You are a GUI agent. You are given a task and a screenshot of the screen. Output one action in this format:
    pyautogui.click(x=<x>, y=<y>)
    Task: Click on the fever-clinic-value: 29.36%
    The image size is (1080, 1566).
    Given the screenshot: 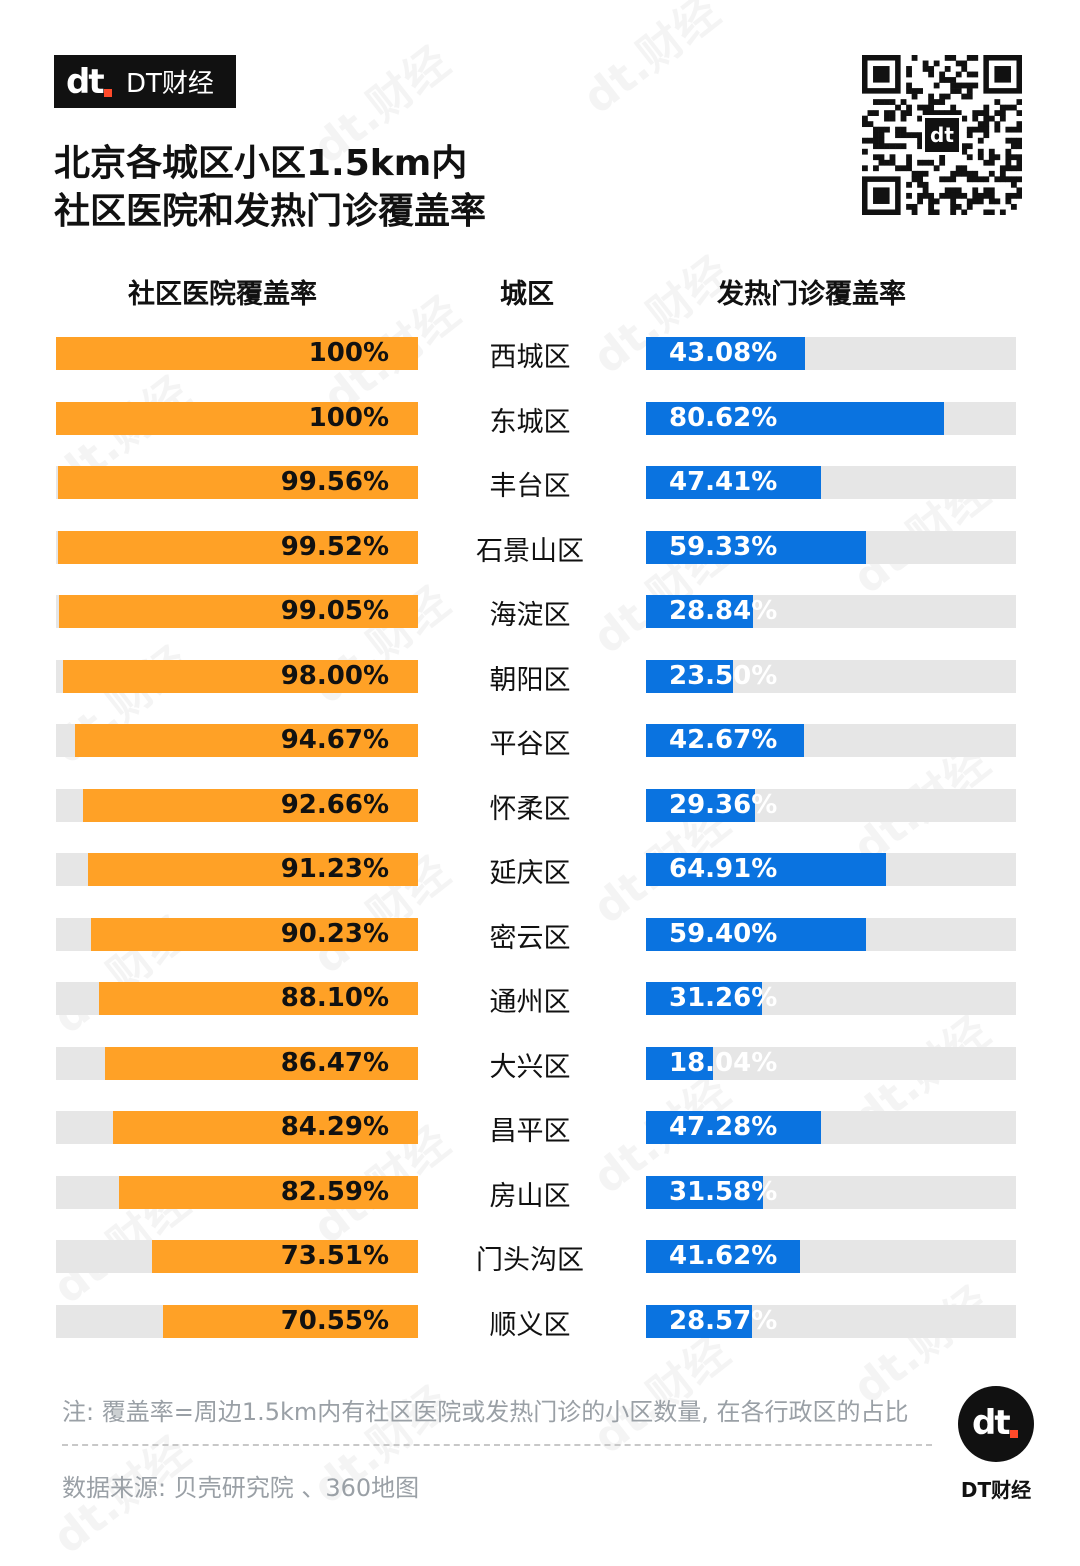 What is the action you would take?
    pyautogui.click(x=723, y=805)
    